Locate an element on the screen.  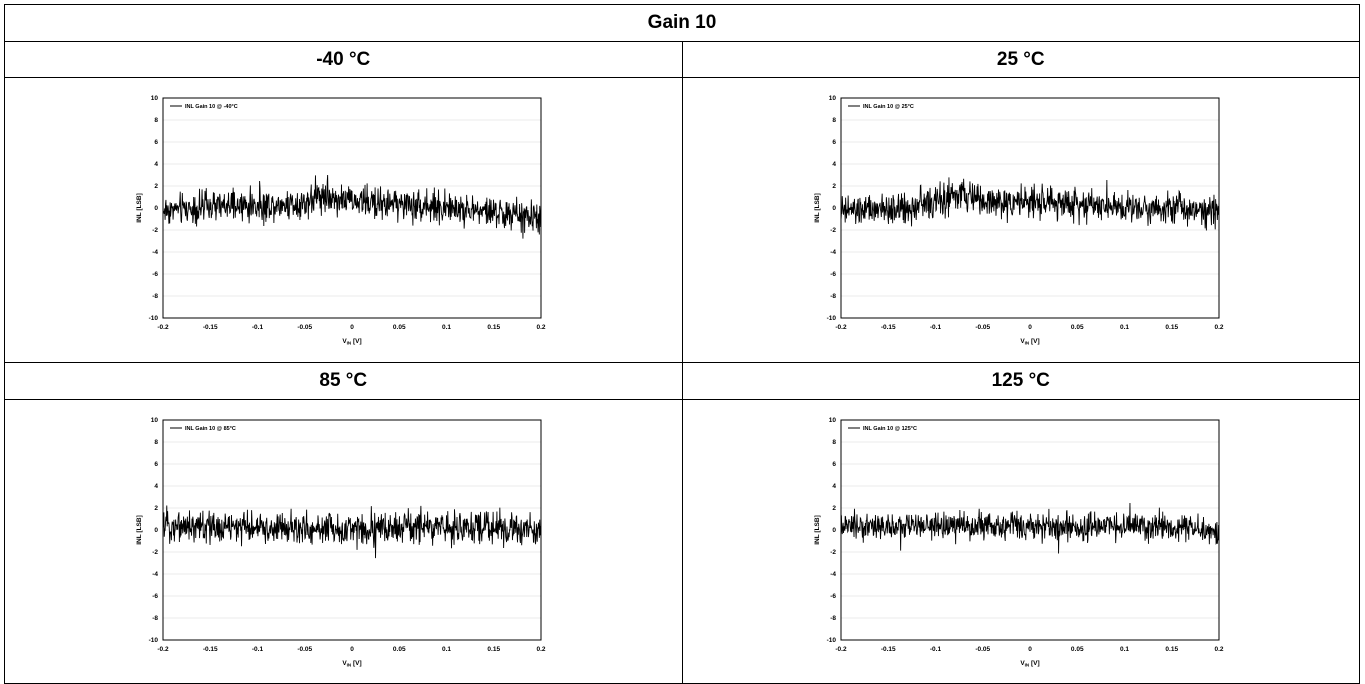
legend-label: INL Gain 10 @ -40°C is located at coordinates (211, 107).